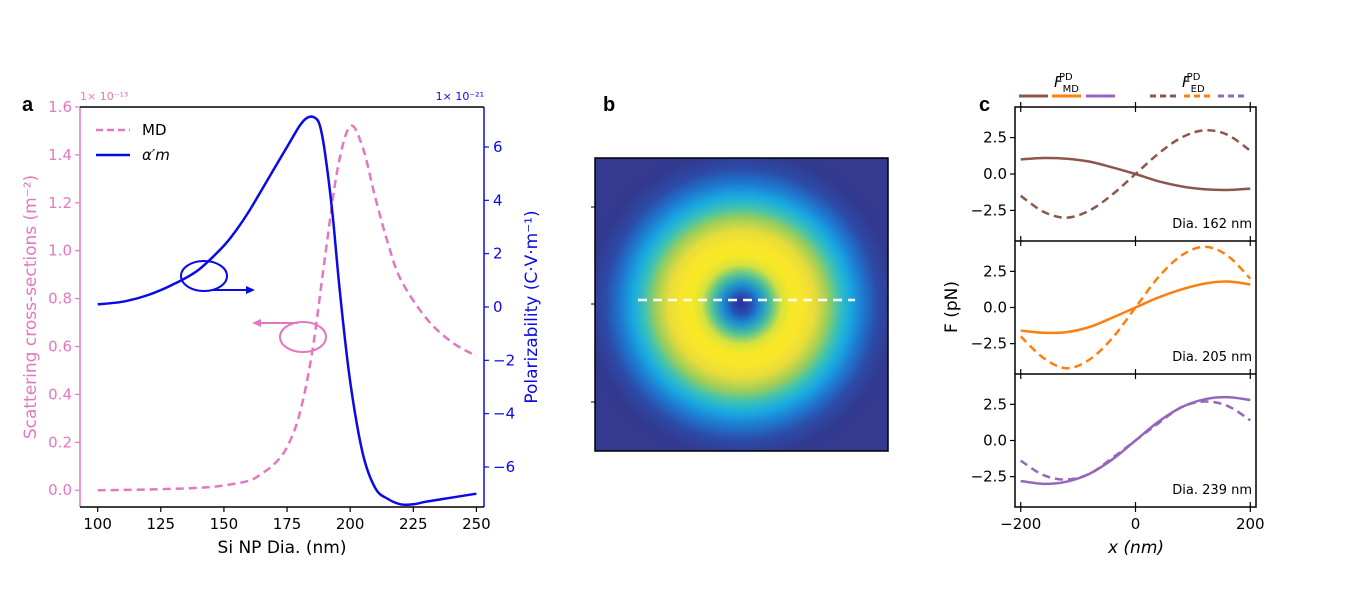 This screenshot has width=1347, height=597. Describe the element at coordinates (253, 306) in the screenshot. I see `panel-a-annotations` at that location.